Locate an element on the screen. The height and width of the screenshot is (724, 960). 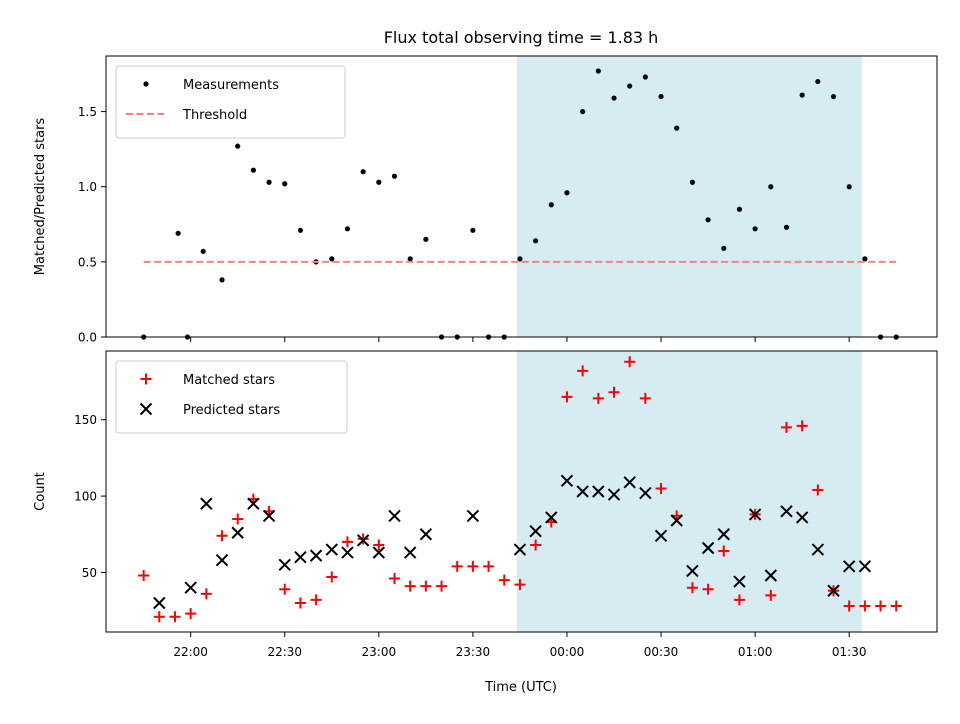
legend-label: Measurements is located at coordinates (231, 85).